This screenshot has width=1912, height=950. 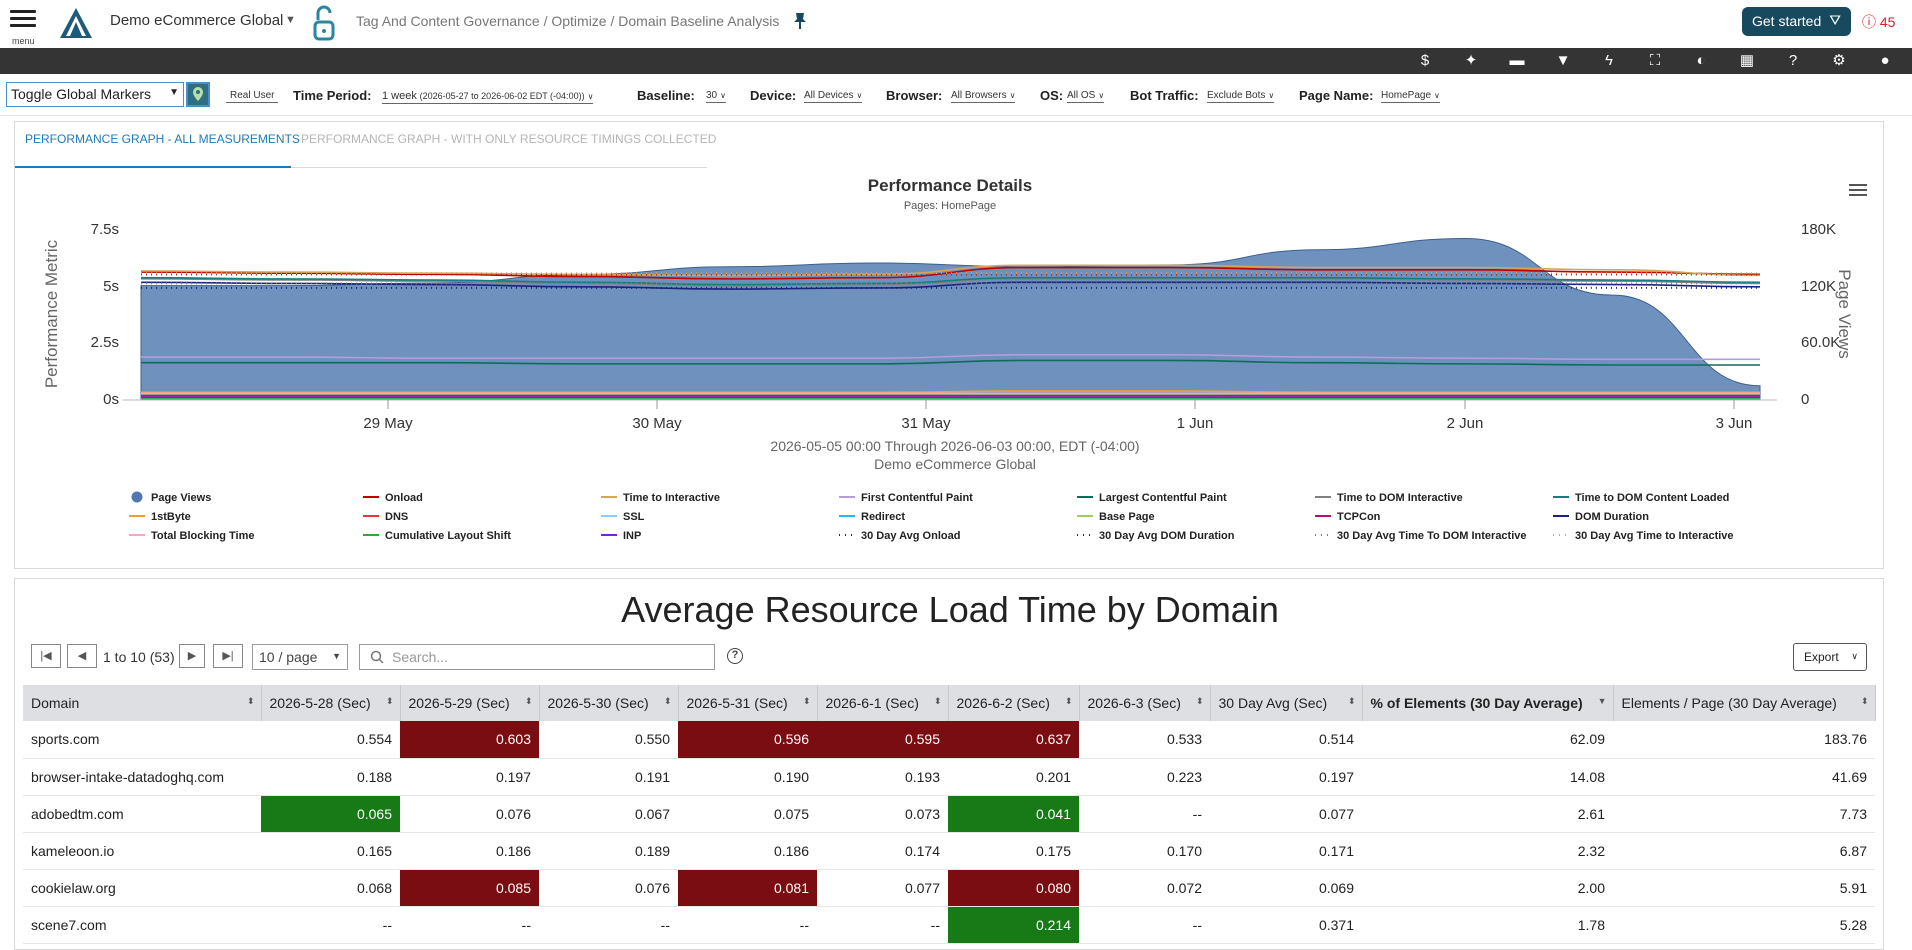 What do you see at coordinates (1086, 96) in the screenshot?
I see `os-select: All OS ∨` at bounding box center [1086, 96].